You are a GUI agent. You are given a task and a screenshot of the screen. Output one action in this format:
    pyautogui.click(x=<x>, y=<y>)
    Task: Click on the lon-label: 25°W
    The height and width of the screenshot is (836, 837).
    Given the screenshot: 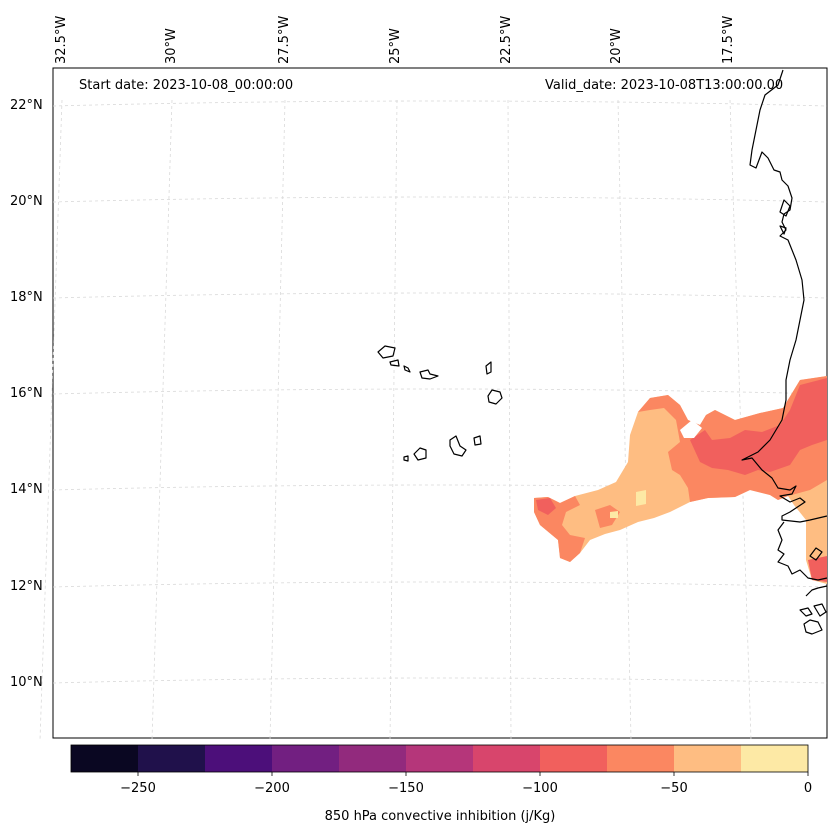 What is the action you would take?
    pyautogui.click(x=395, y=46)
    